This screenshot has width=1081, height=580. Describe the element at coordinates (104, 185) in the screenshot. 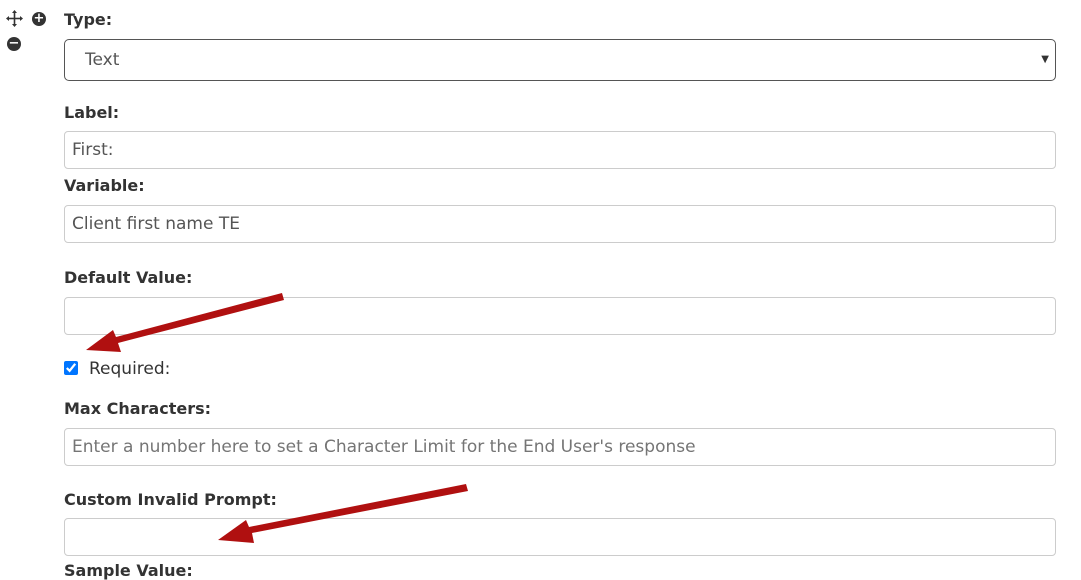

I see `variable-label: Variable:` at that location.